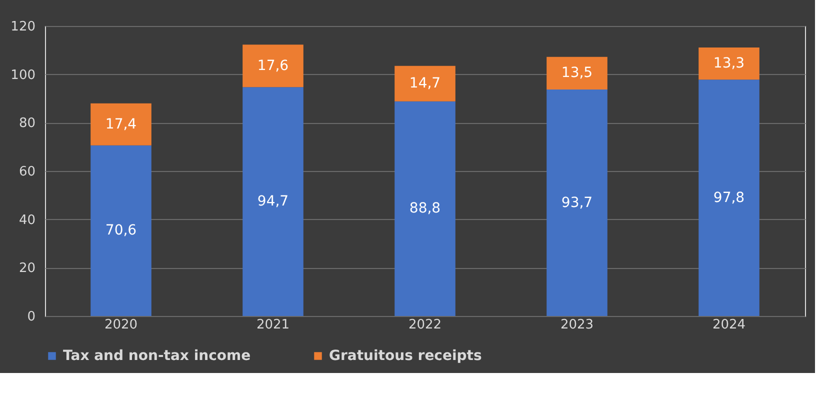 The image size is (828, 403). What do you see at coordinates (273, 325) in the screenshot?
I see `x-tick-label: 2021` at bounding box center [273, 325].